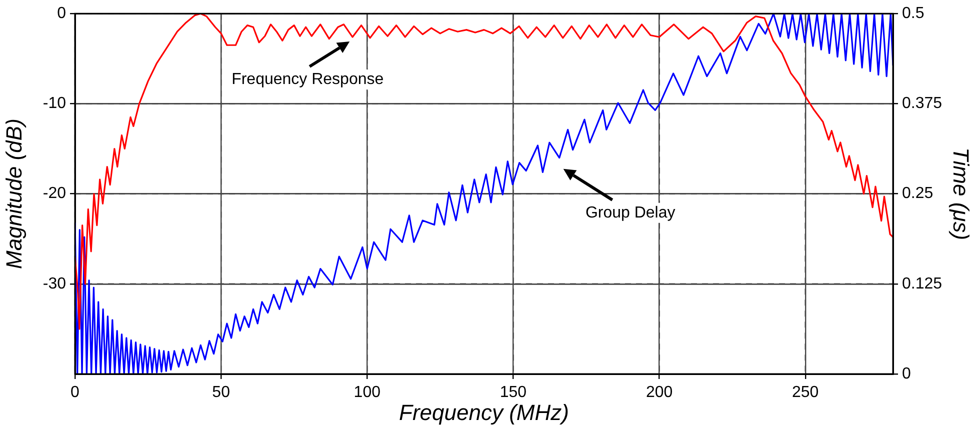  Describe the element at coordinates (75, 393) in the screenshot. I see `x-tick-label: 0` at that location.